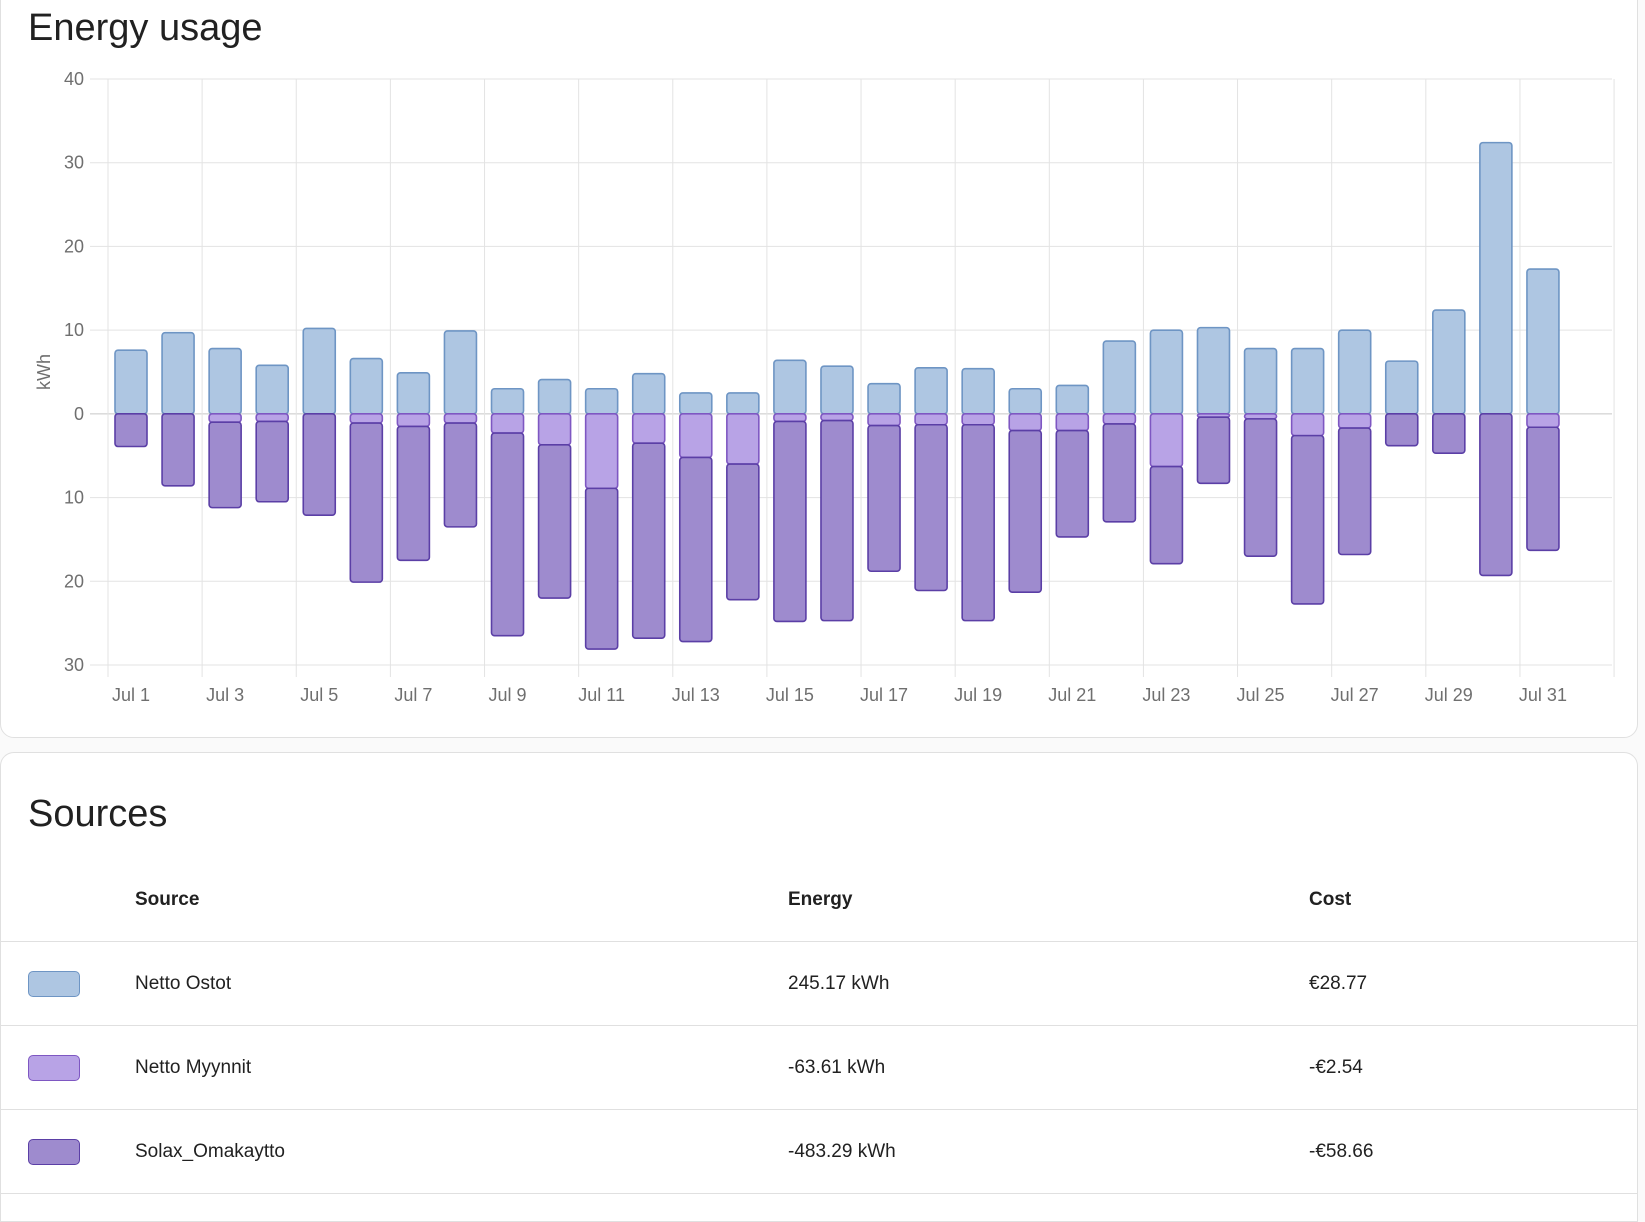  I want to click on x-tick-label: Jul 25, so click(1261, 695).